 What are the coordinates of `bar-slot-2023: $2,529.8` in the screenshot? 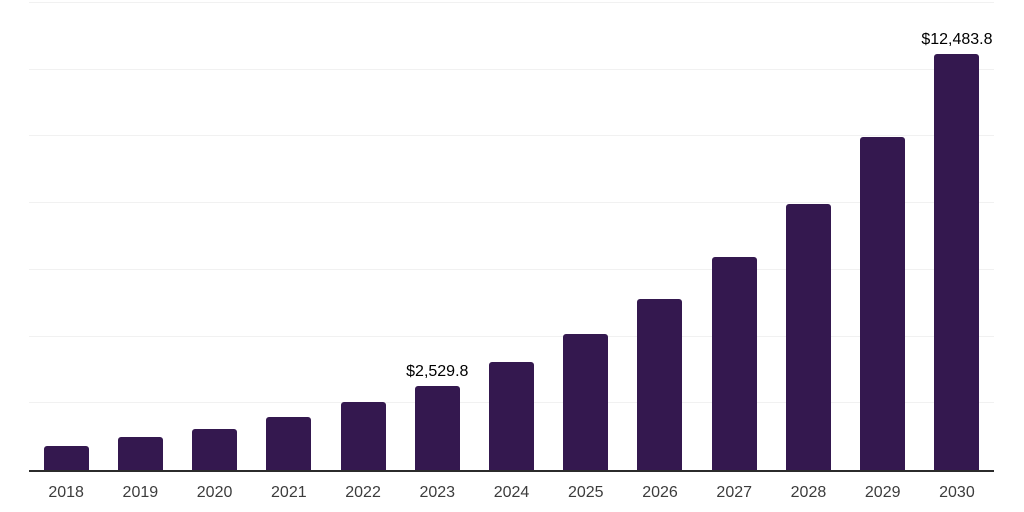 It's located at (437, 236).